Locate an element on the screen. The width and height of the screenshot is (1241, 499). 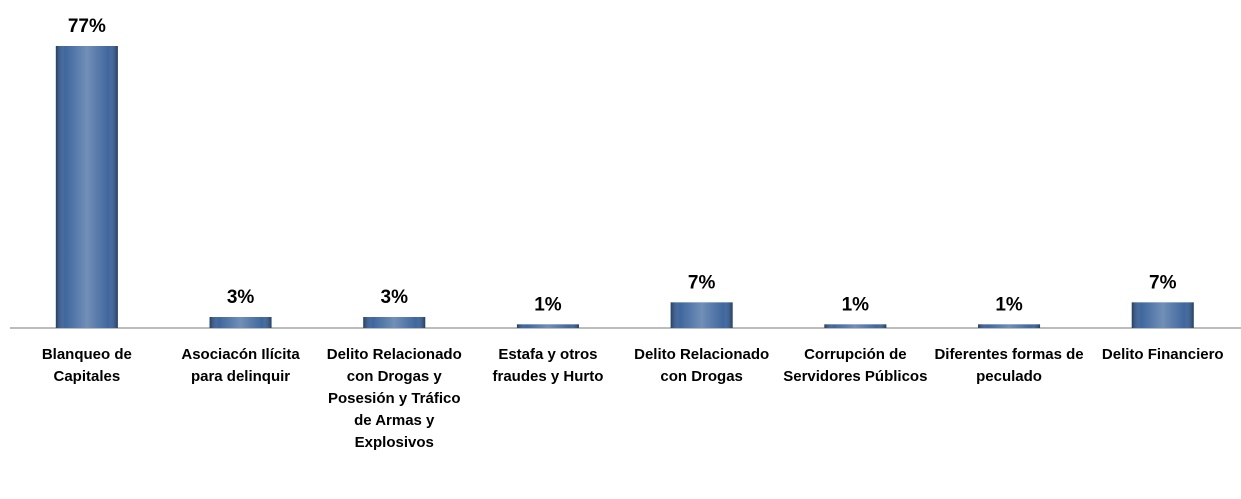
category-label: Corrupción de Servidores Públicos is located at coordinates (855, 365).